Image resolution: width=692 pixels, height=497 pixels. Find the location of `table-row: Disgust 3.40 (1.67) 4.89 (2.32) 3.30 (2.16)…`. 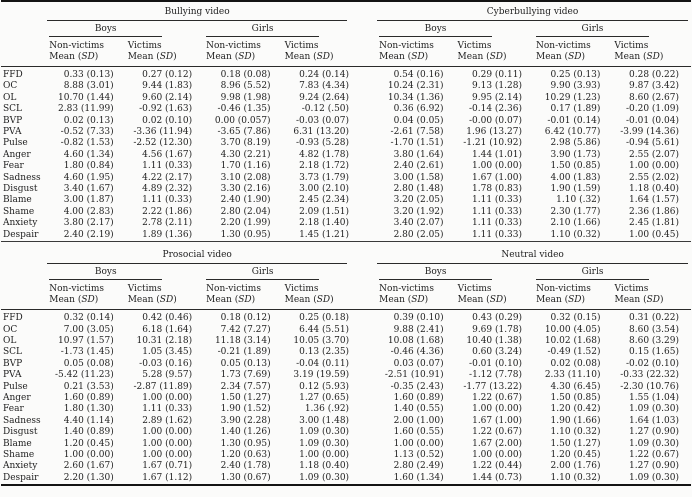

table-row: Disgust 3.40 (1.67) 4.89 (2.32) 3.30 (2.16)… is located at coordinates (346, 189).